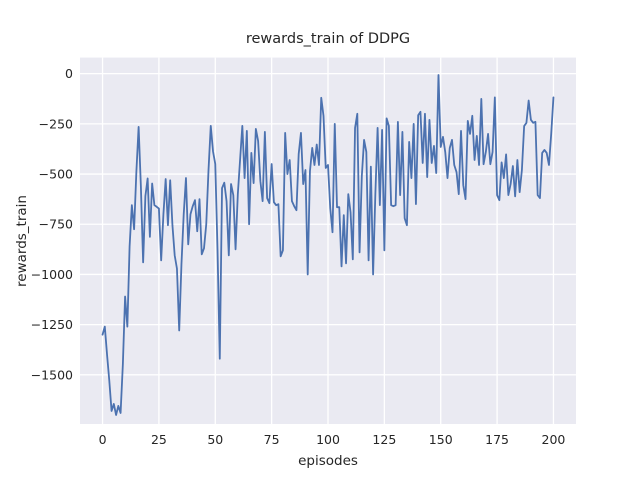  What do you see at coordinates (328, 39) in the screenshot?
I see `chart-title: rewards_train of DDPG` at bounding box center [328, 39].